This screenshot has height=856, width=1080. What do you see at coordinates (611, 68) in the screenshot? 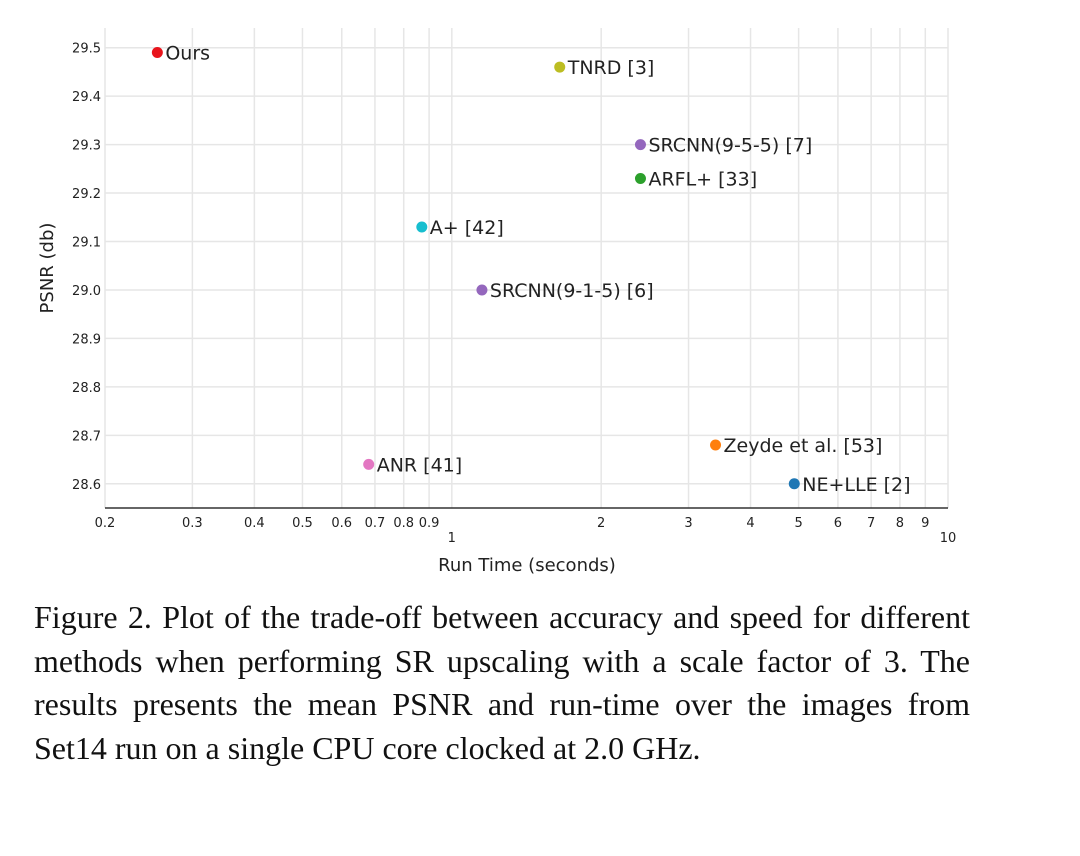
I see `data-point-label: TNRD [3]` at bounding box center [611, 68].